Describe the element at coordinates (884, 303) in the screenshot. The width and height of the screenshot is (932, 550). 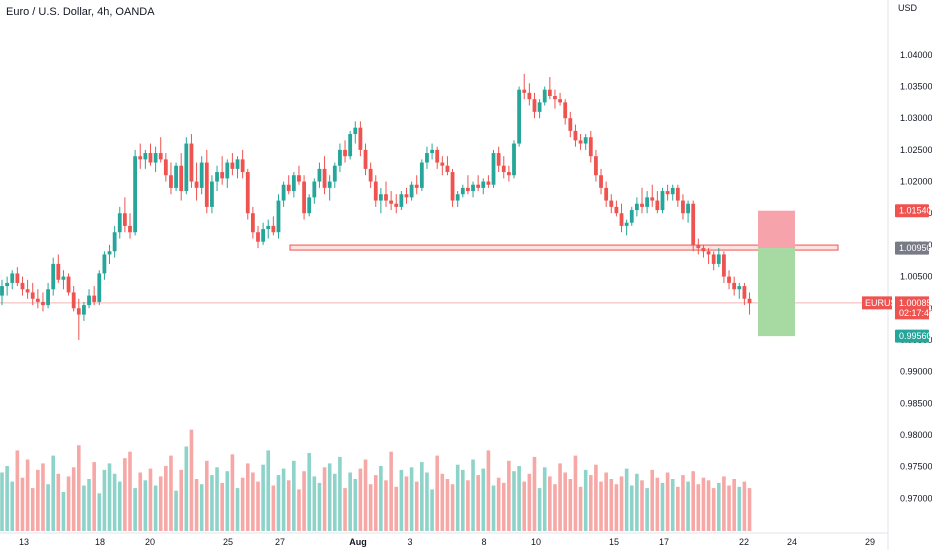
I see `symbol-tag: EURUSD` at that location.